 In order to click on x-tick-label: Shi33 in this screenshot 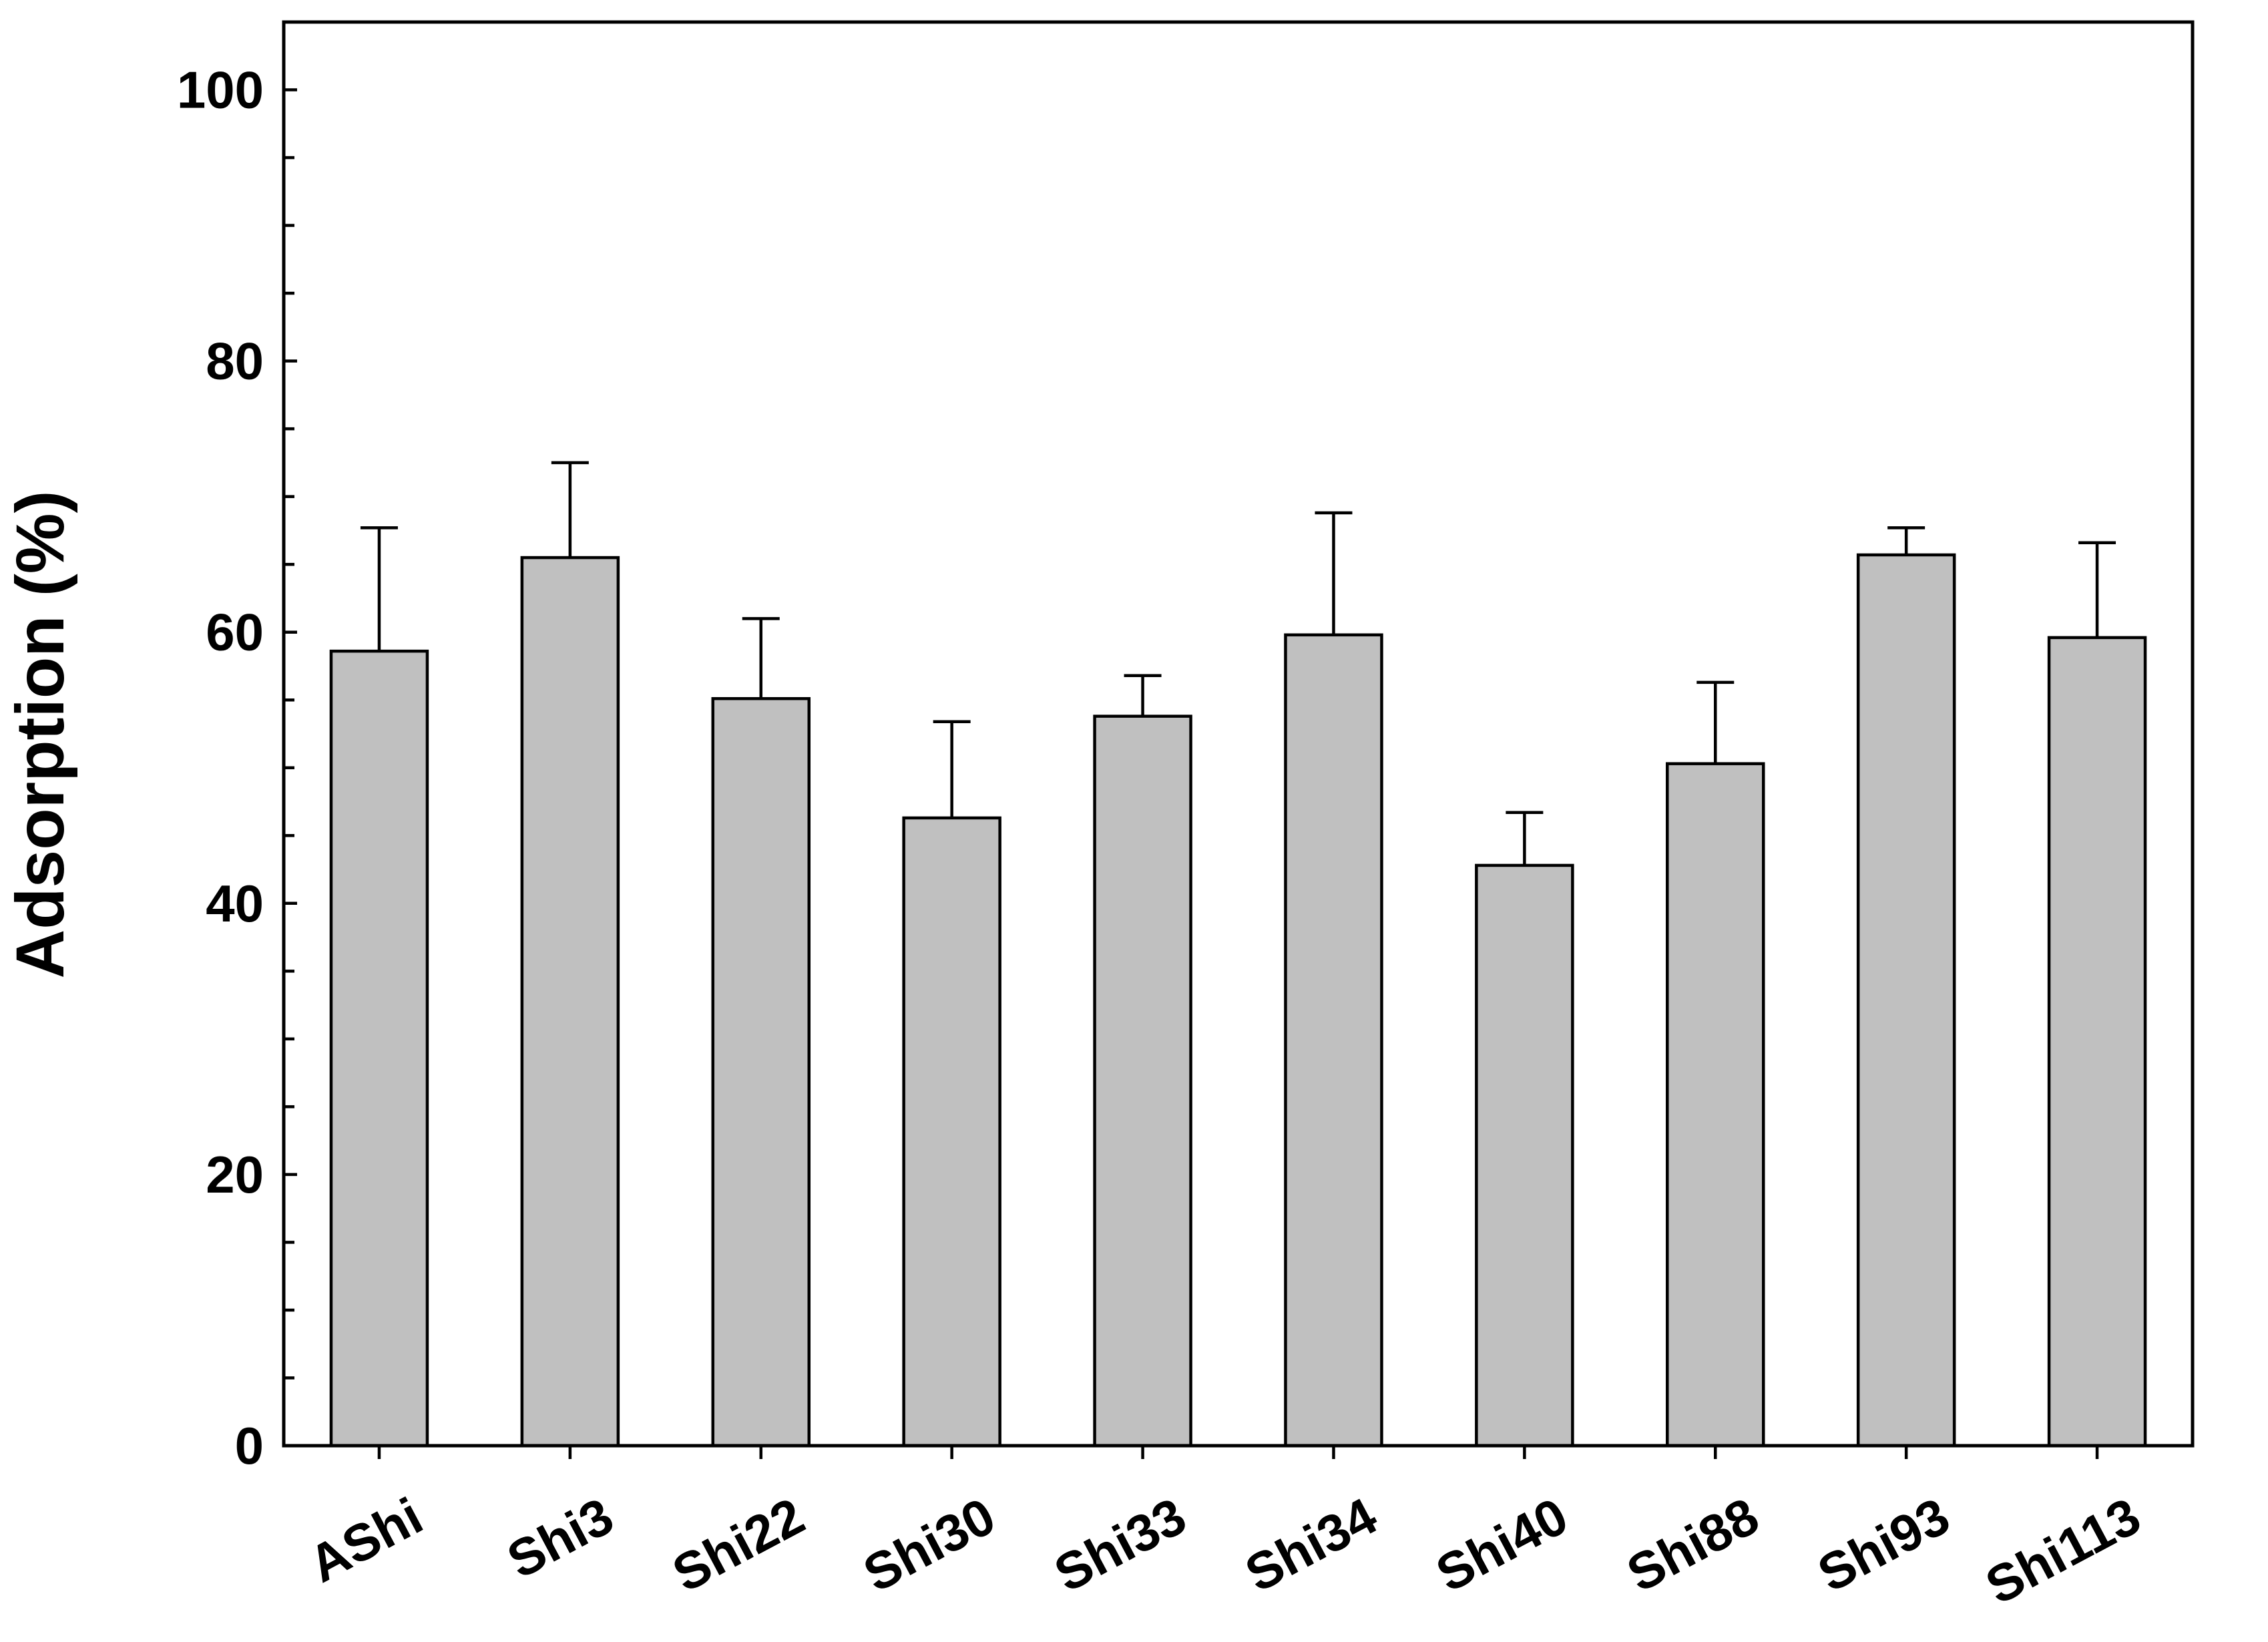, I will do `click(1120, 1544)`.